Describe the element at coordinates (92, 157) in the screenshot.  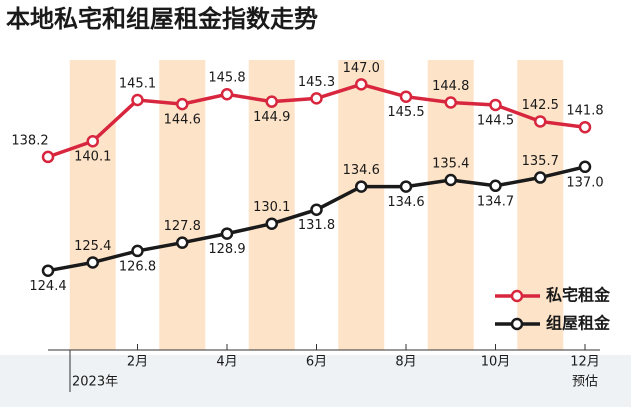
I see `value-label: 140.1` at that location.